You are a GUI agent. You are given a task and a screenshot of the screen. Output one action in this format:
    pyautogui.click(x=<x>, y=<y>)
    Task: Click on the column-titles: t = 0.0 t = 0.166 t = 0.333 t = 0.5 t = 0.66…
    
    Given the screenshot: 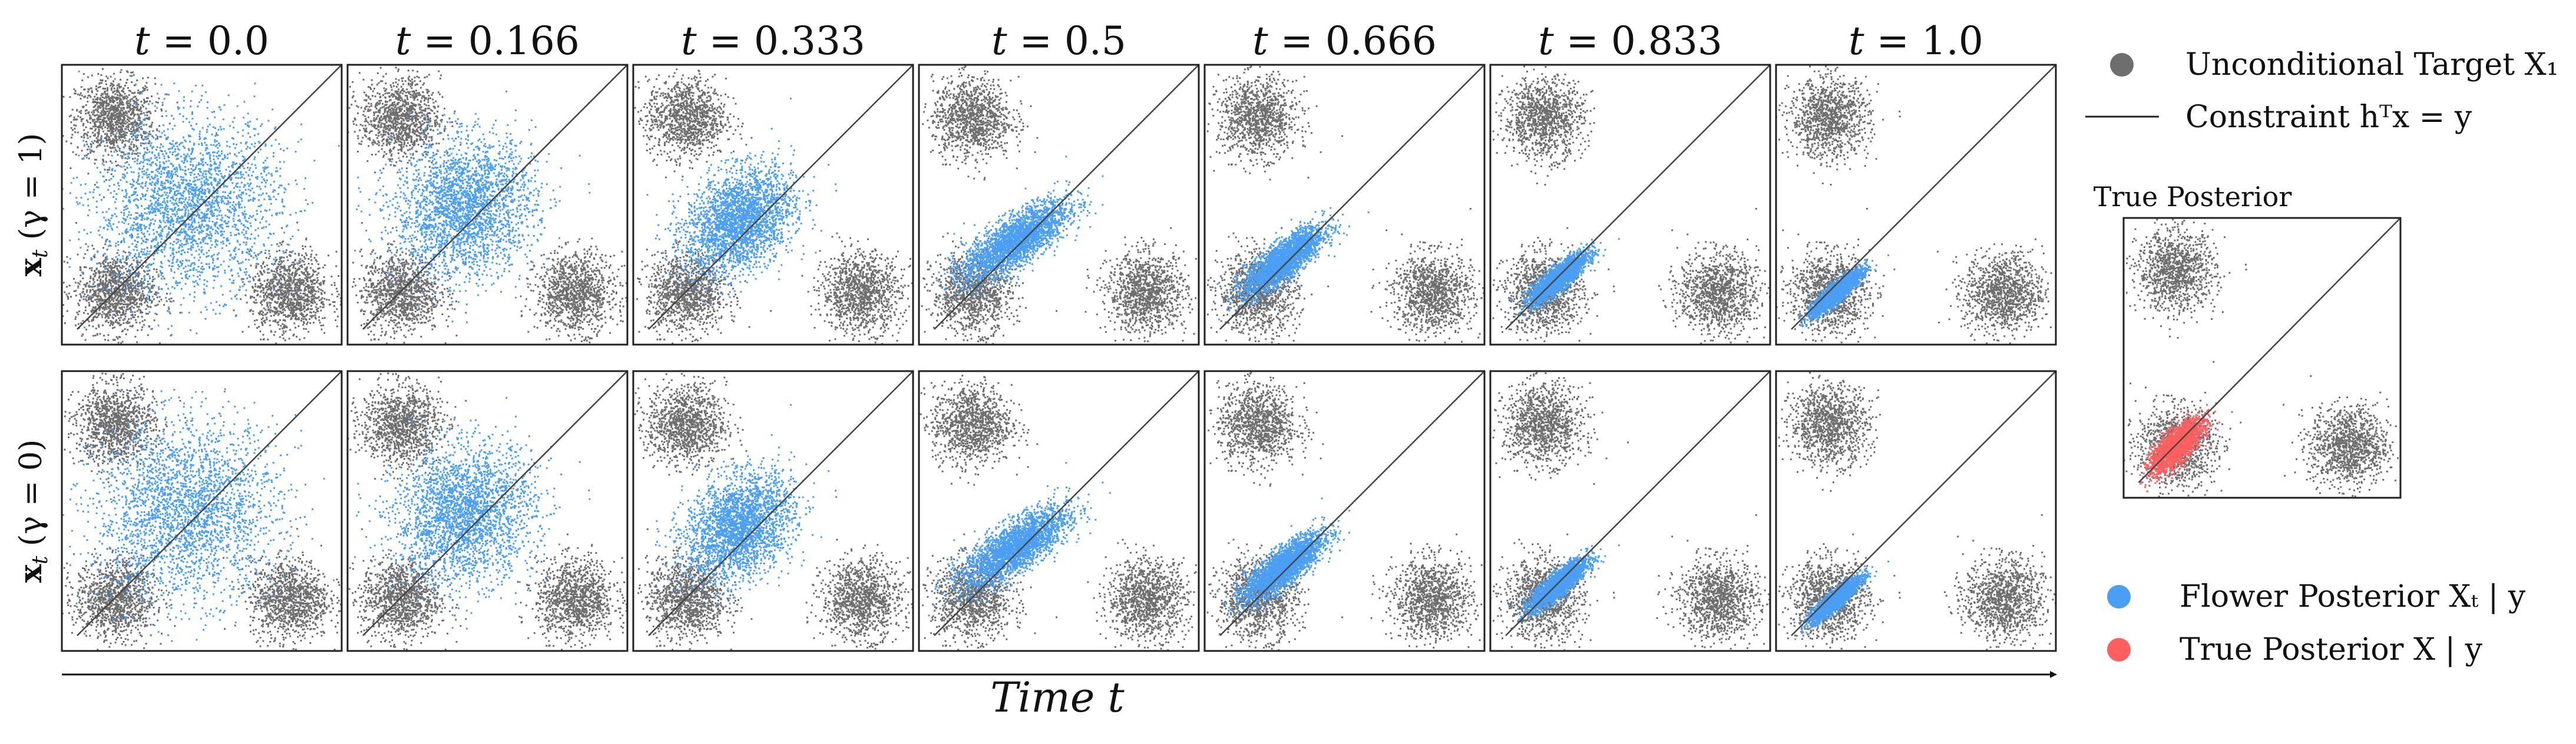 What is the action you would take?
    pyautogui.click(x=1058, y=41)
    